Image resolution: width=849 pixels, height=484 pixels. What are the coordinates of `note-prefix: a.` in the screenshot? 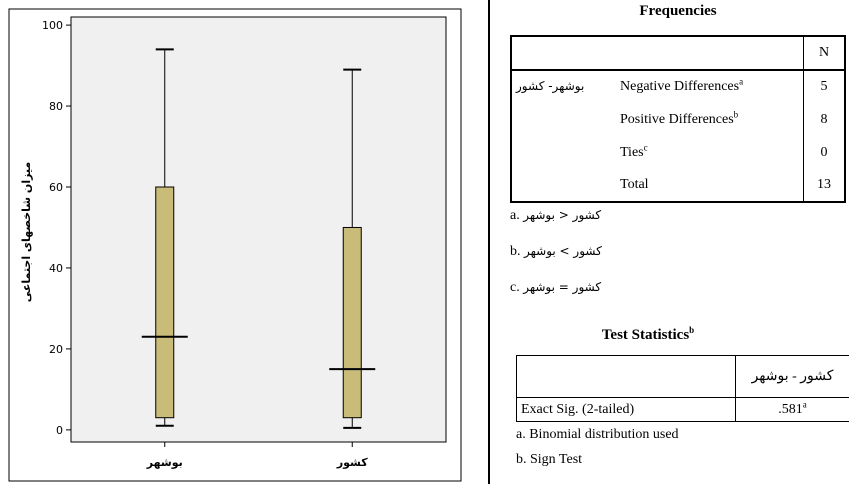 It's located at (517, 215).